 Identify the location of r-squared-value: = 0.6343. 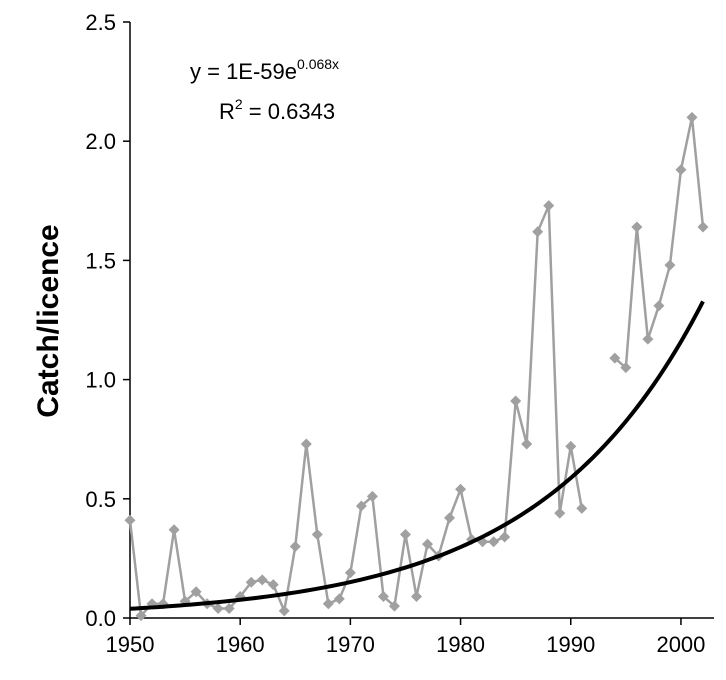
(289, 111).